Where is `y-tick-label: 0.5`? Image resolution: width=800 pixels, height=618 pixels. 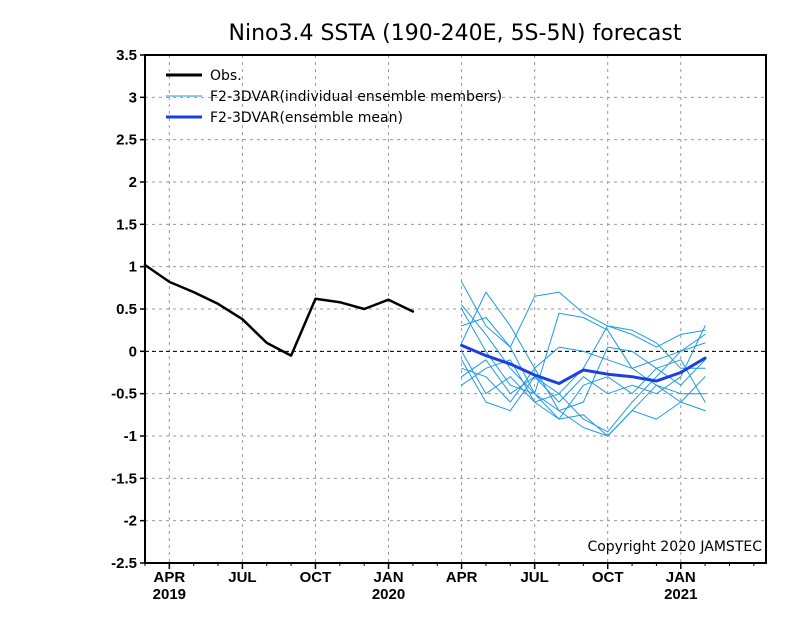 y-tick-label: 0.5 is located at coordinates (126, 309).